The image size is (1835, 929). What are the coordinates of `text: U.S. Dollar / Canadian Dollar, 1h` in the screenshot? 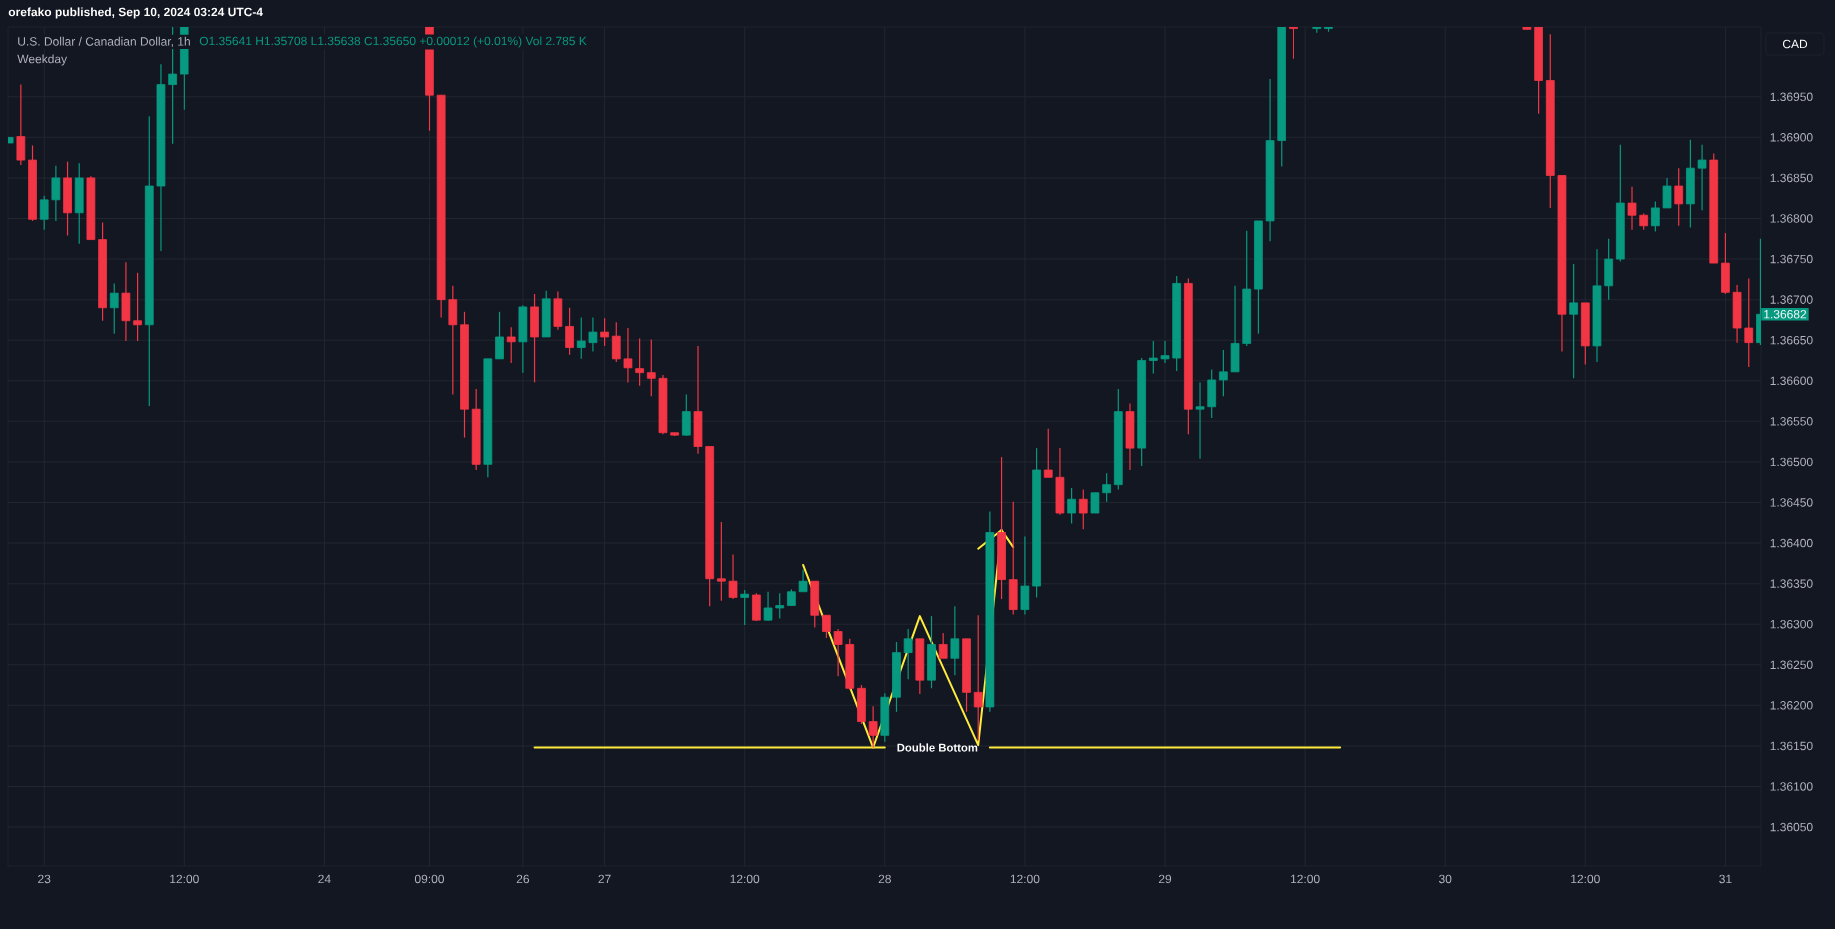 It's located at (104, 42).